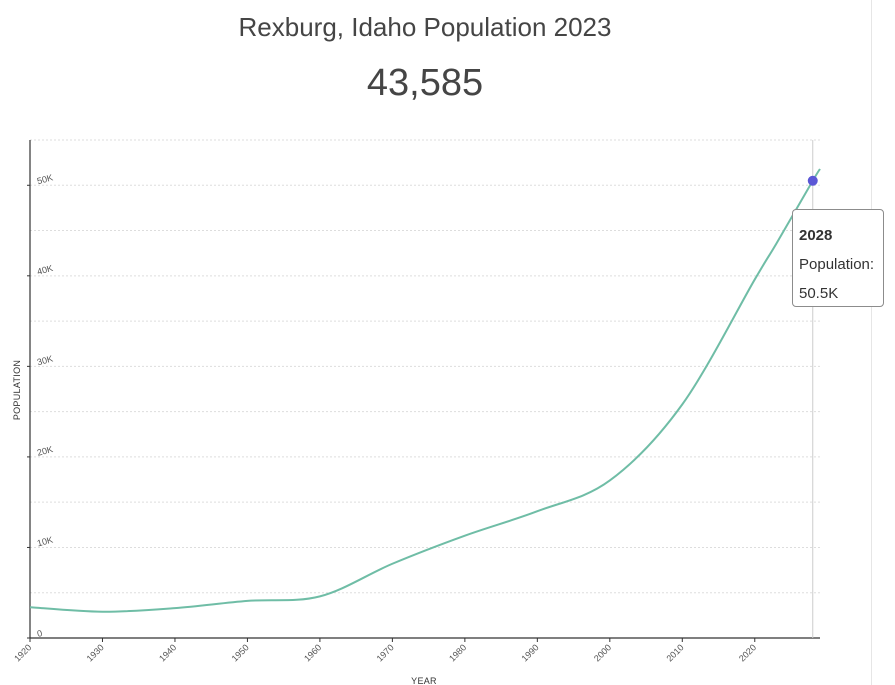 This screenshot has height=685, width=895. What do you see at coordinates (95, 652) in the screenshot?
I see `x-tick-label: 1930` at bounding box center [95, 652].